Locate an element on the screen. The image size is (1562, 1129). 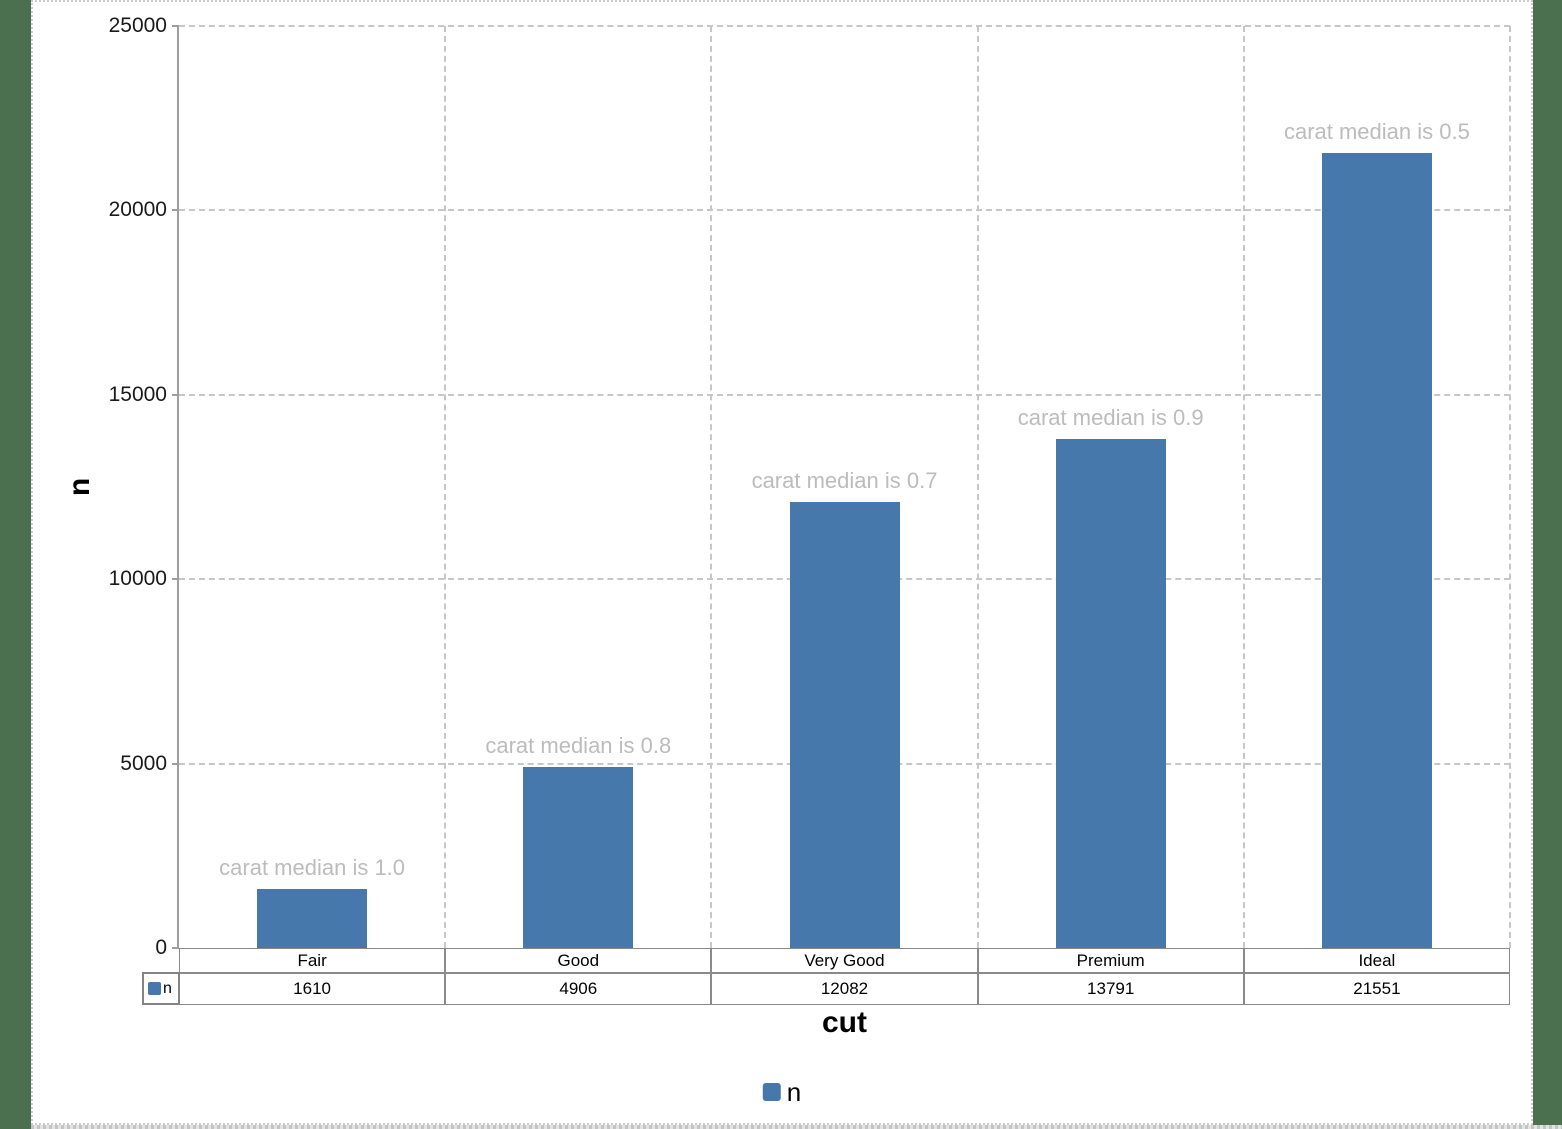
bar-fair is located at coordinates (312, 918).